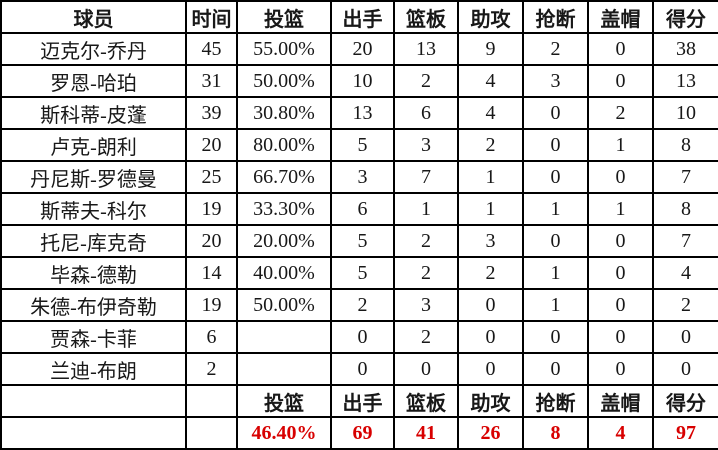 The image size is (718, 450). I want to click on fg-pct-cell: 30.80%, so click(284, 113).